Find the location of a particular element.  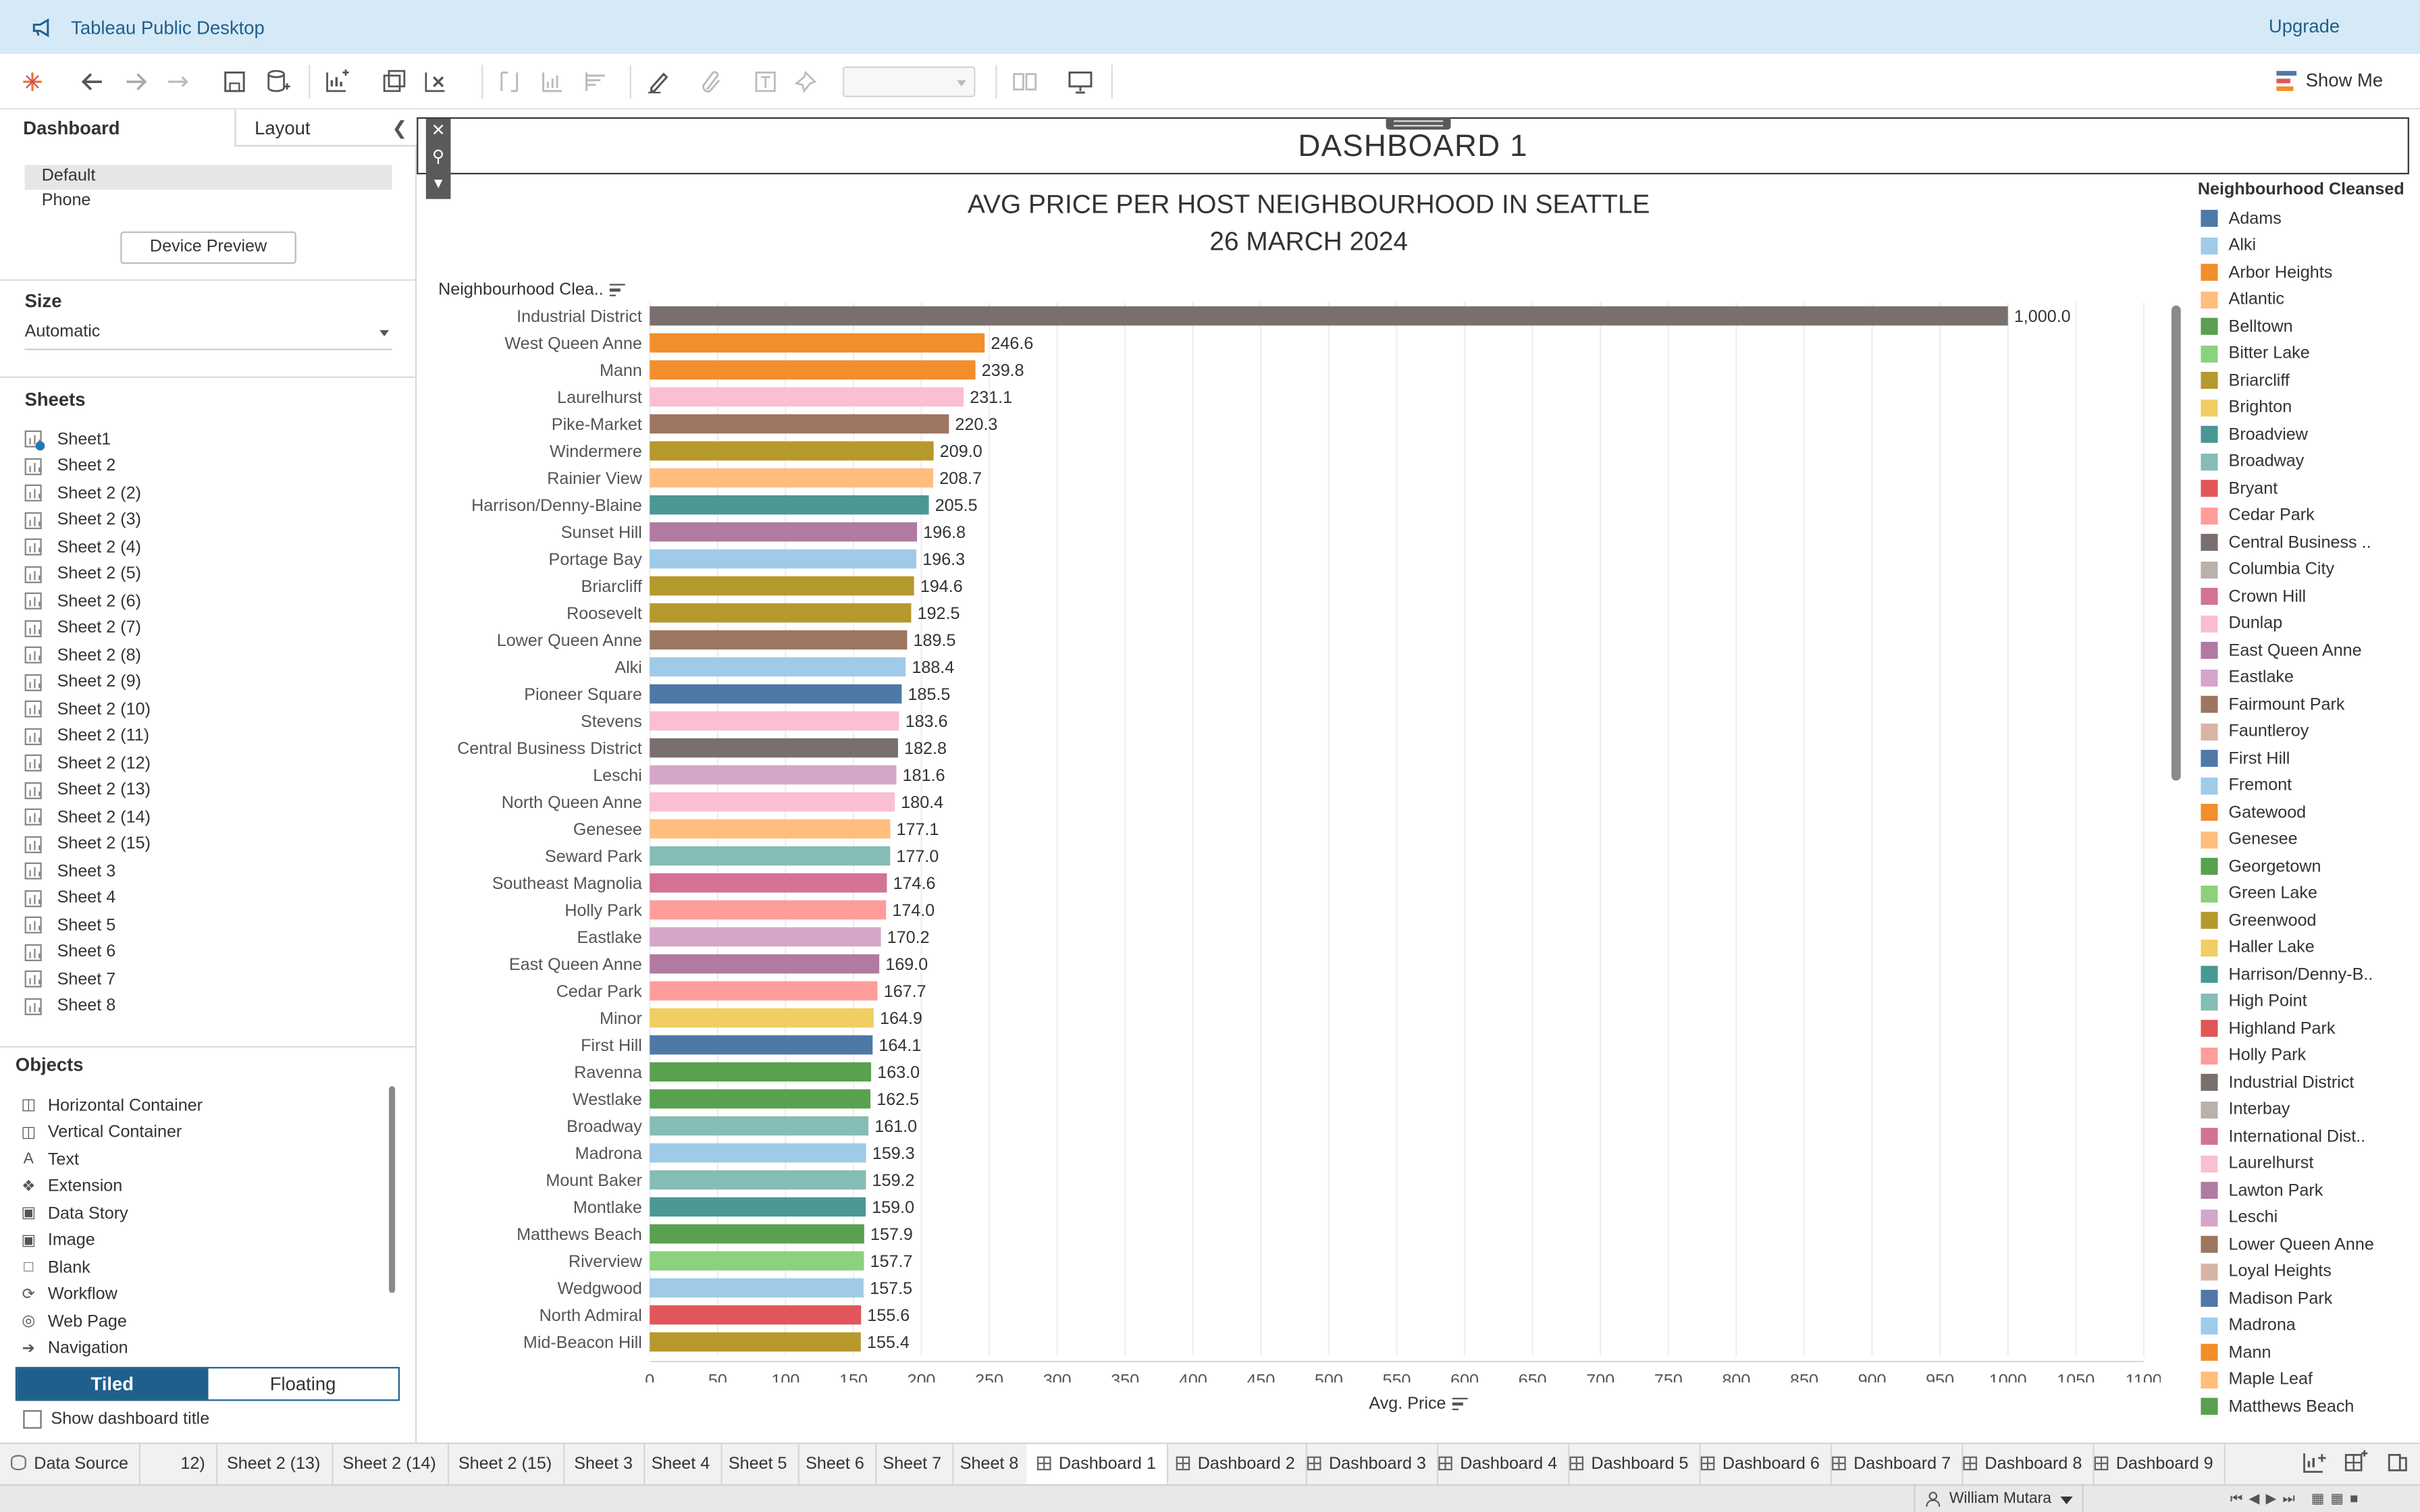

device-default: Default is located at coordinates (208, 177).